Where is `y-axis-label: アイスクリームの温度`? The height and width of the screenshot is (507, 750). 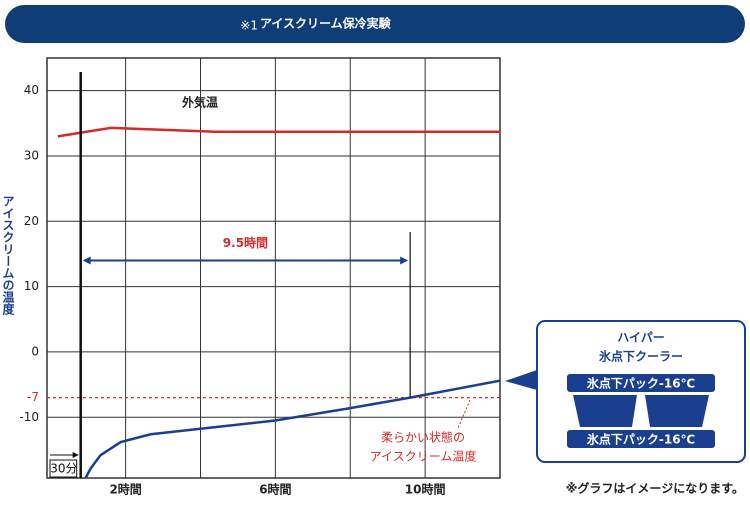
y-axis-label: アイスクリームの温度 is located at coordinates (8, 255).